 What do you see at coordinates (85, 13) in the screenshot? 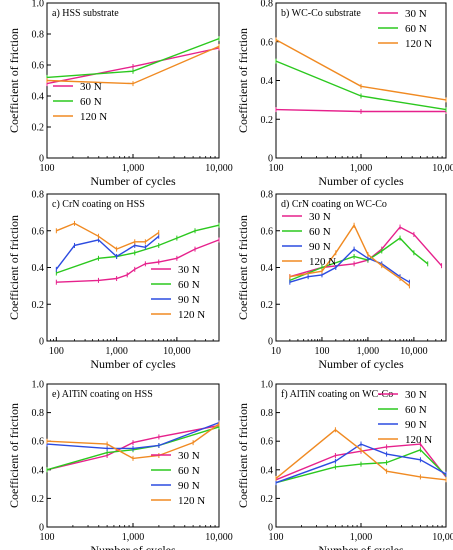
I see `chart-title: a) HSS substrate` at bounding box center [85, 13].